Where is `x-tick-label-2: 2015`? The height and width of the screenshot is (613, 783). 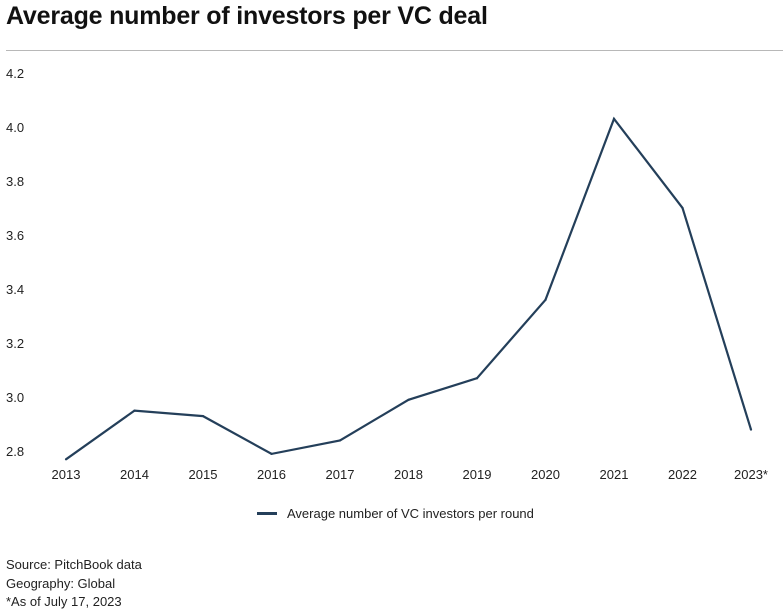
x-tick-label-2: 2015 is located at coordinates (203, 474).